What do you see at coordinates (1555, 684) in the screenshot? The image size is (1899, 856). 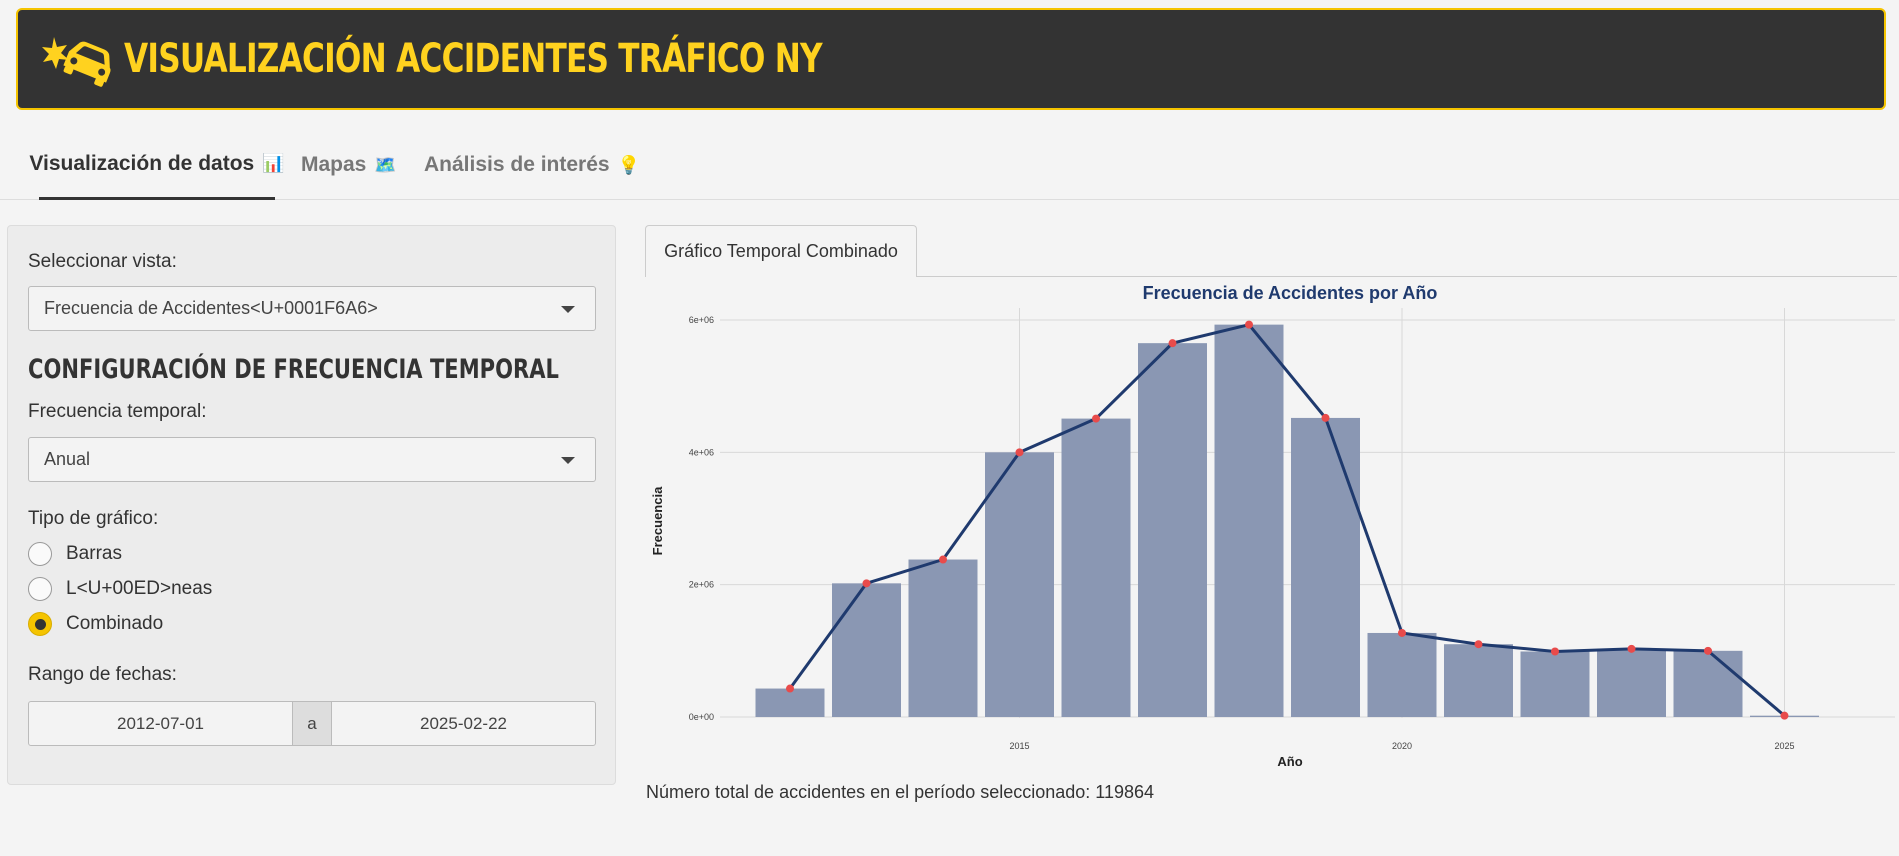 I see `bar-2022` at bounding box center [1555, 684].